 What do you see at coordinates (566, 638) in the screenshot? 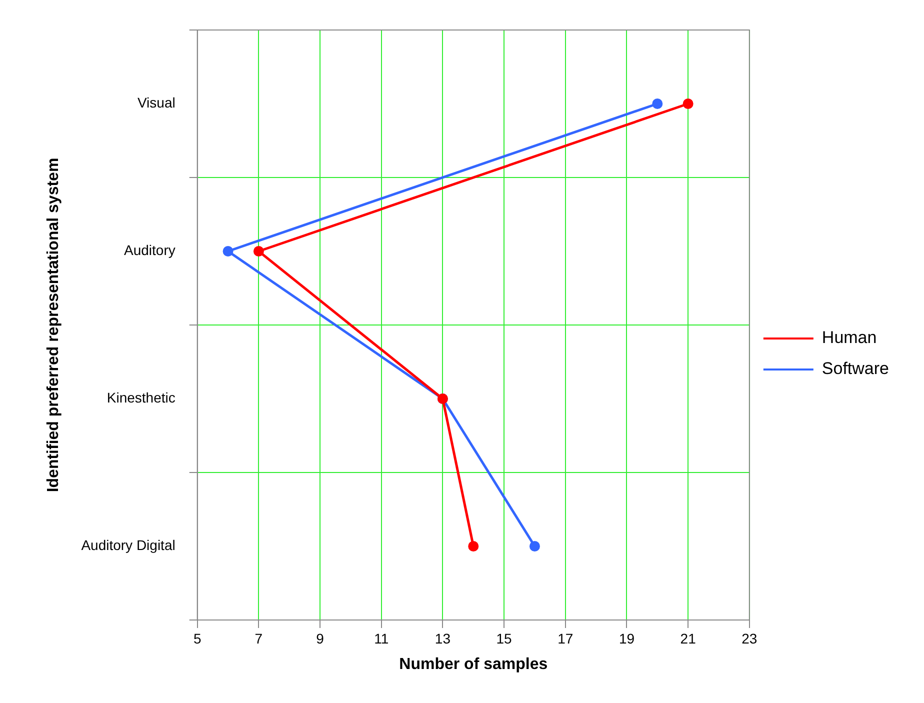
I see `x-tick-label: 17` at bounding box center [566, 638].